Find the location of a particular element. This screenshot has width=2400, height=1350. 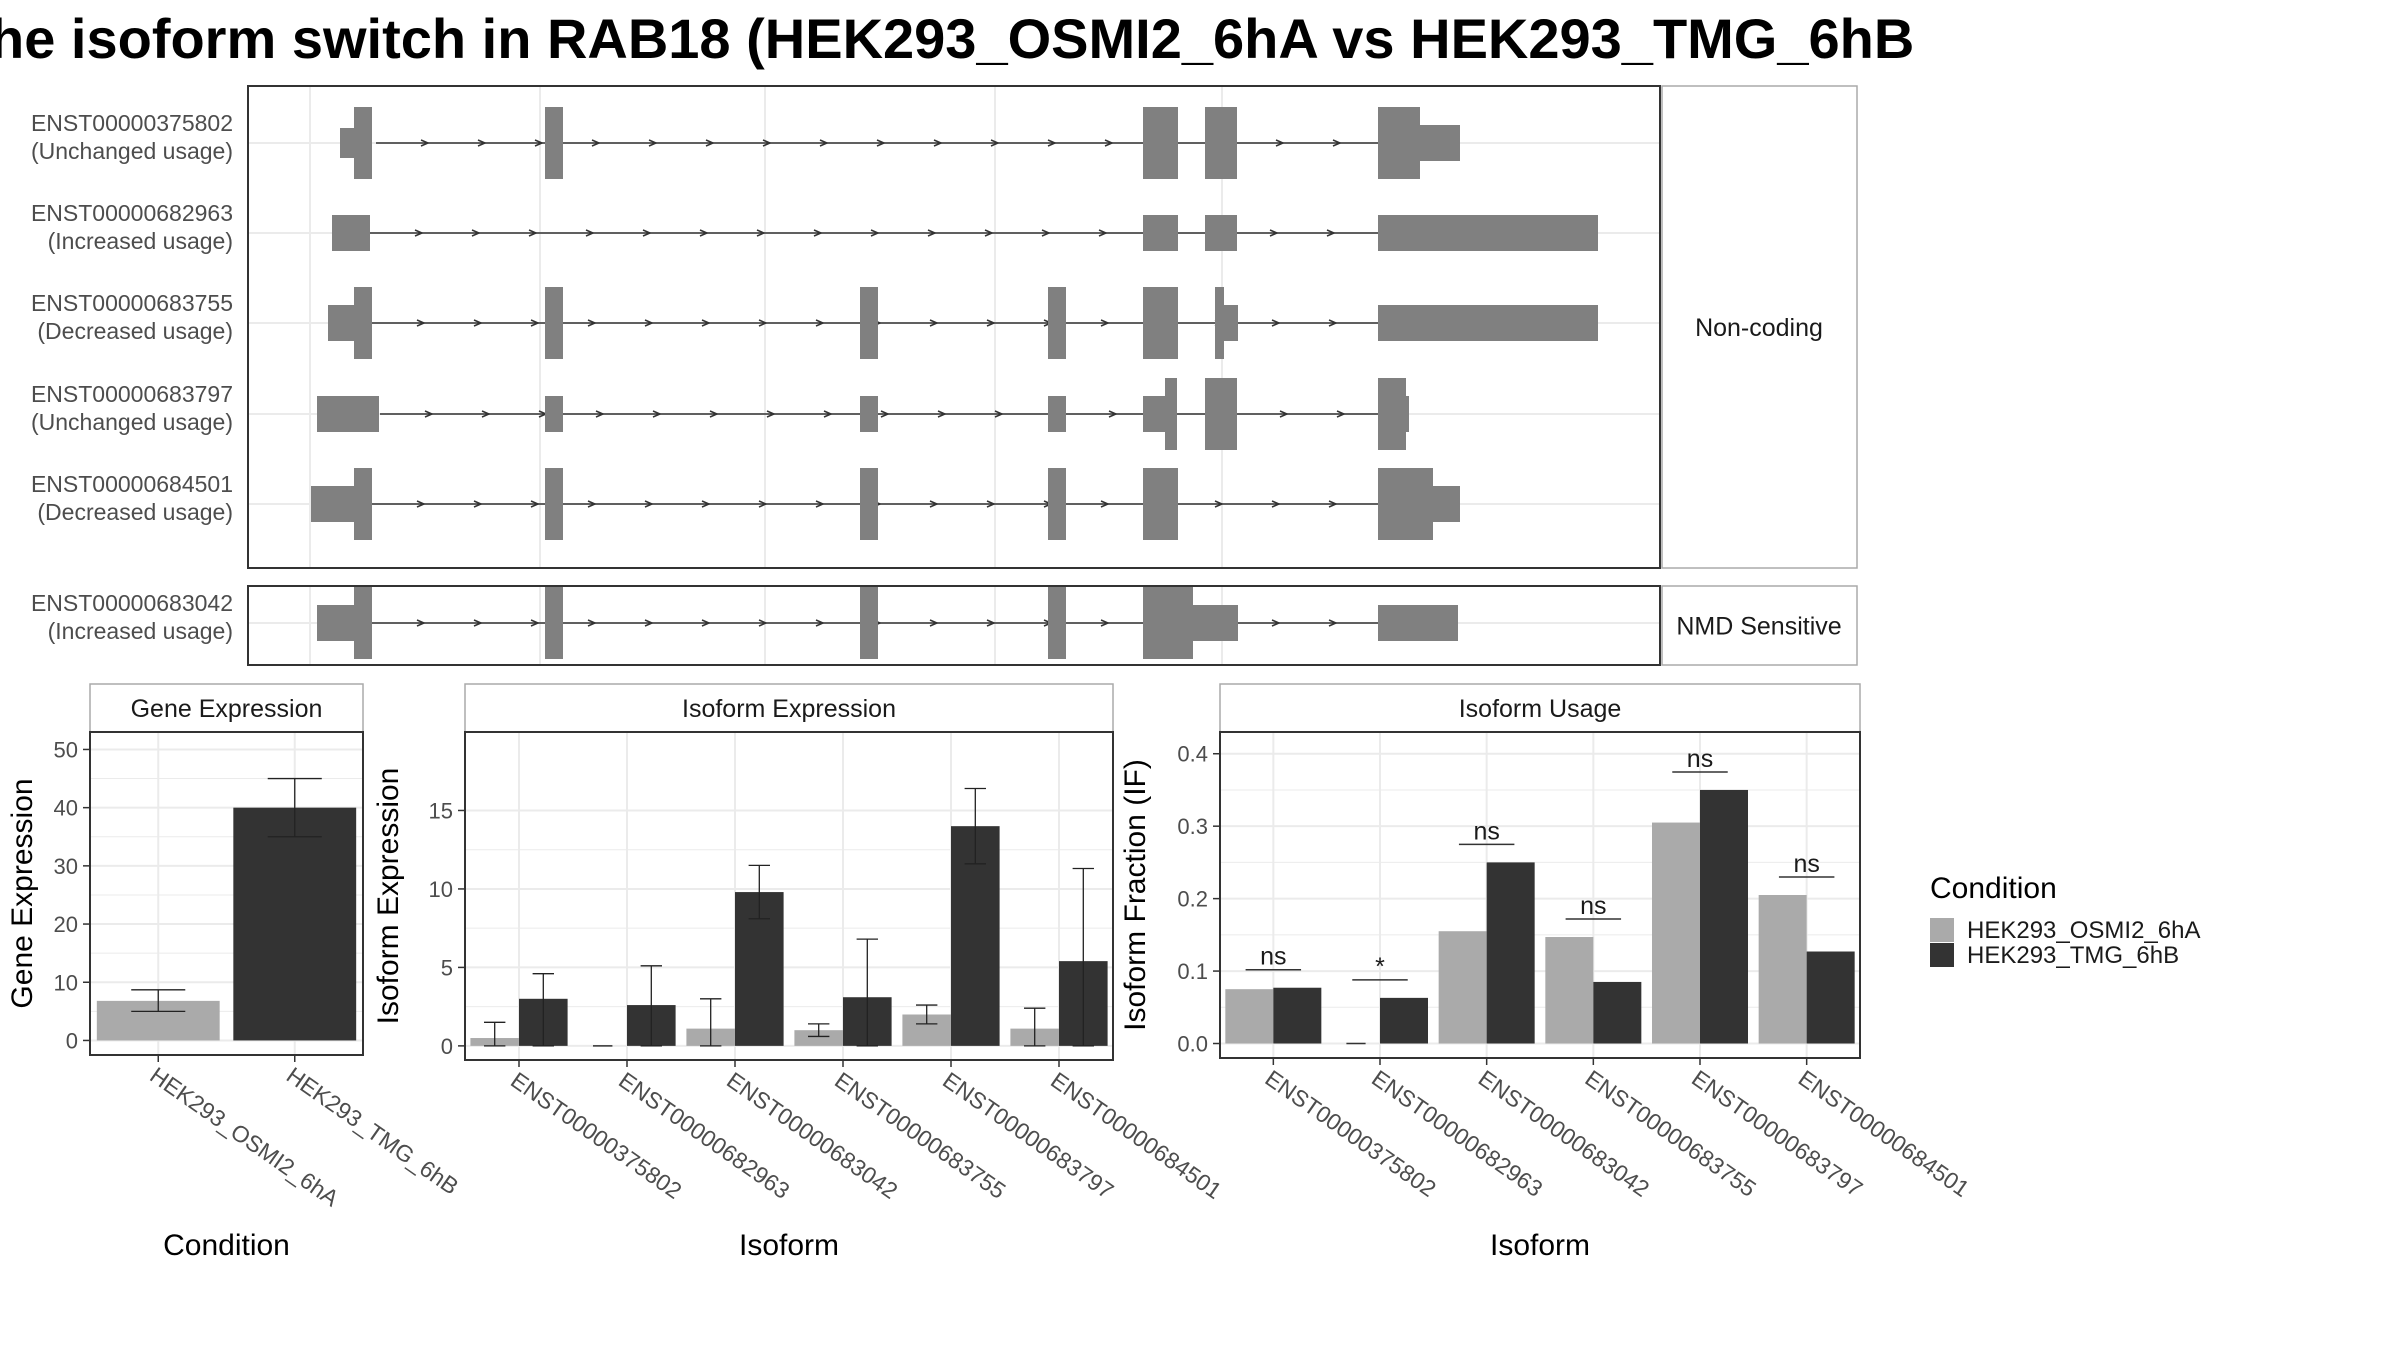

x-tick-label: ENST00000684501 is located at coordinates (1884, 1133).